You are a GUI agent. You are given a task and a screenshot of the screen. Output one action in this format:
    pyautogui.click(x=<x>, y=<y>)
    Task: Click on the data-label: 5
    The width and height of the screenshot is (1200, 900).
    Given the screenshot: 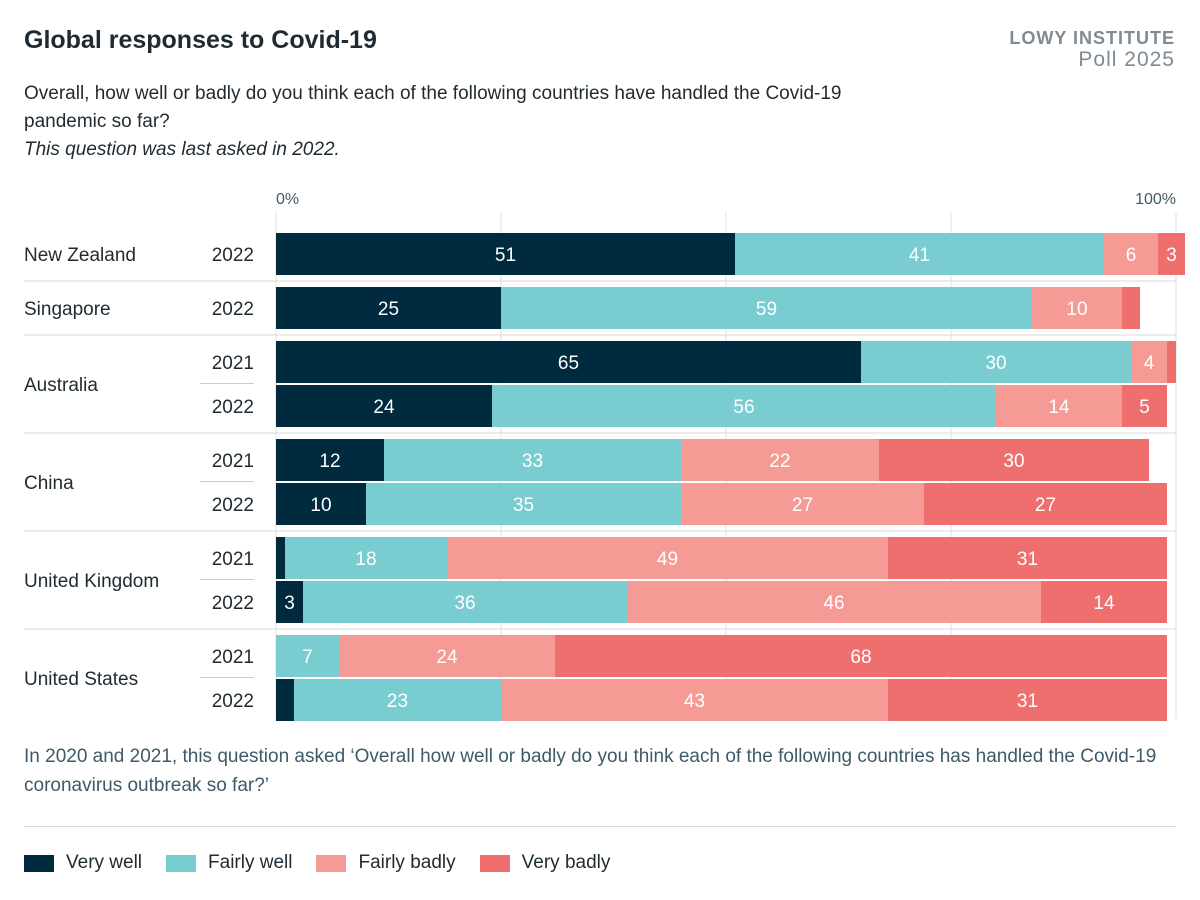 What is the action you would take?
    pyautogui.click(x=1144, y=407)
    